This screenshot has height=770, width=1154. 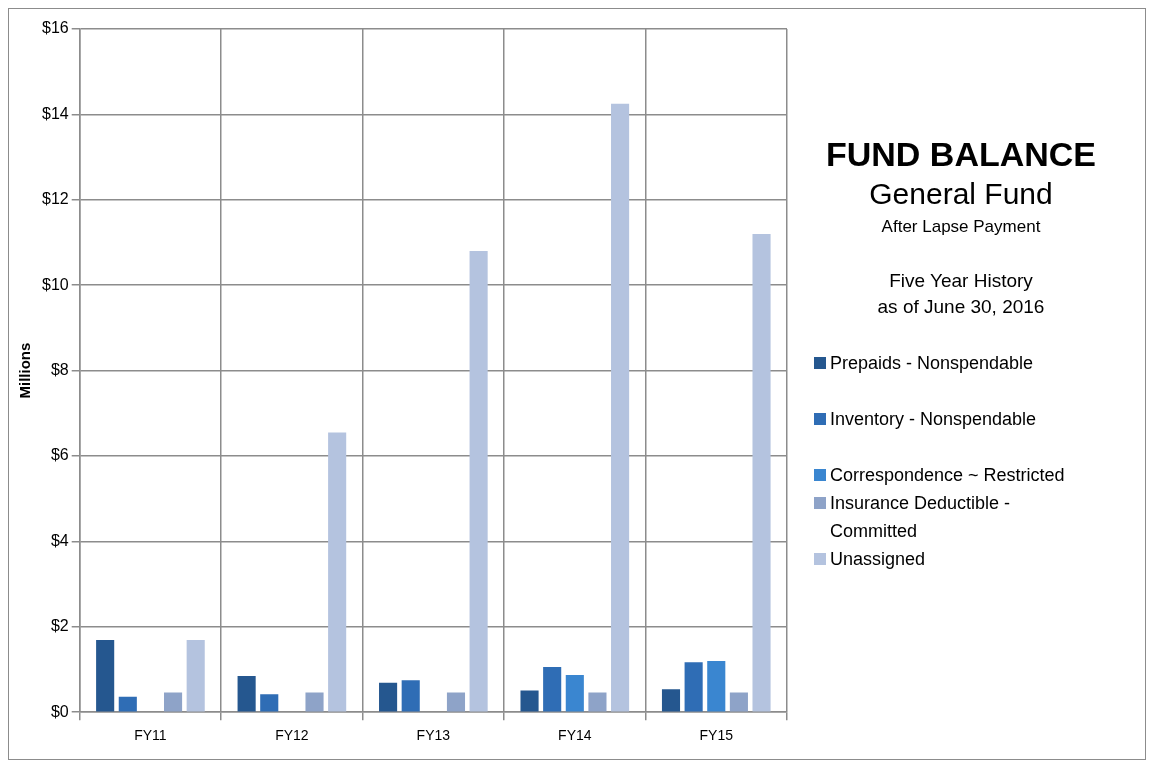 I want to click on x-tick-label: FY15, so click(x=716, y=735).